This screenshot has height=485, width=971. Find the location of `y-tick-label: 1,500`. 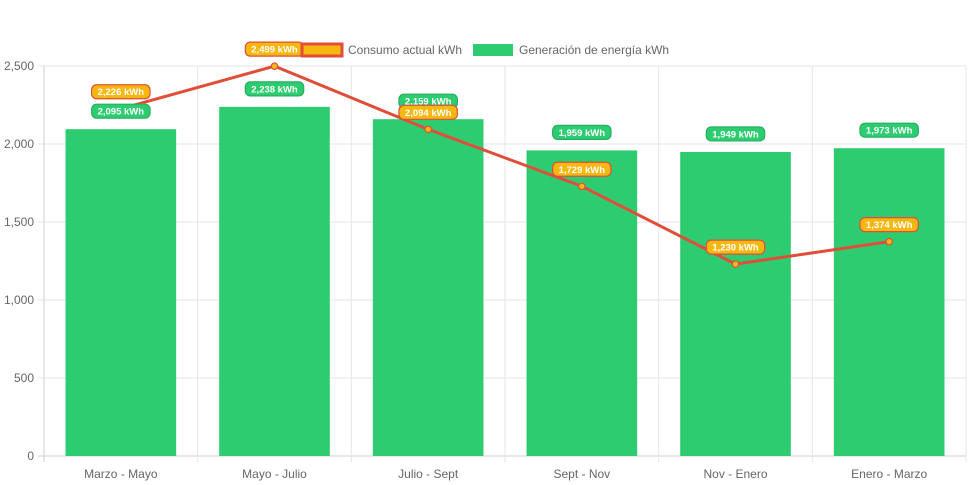

y-tick-label: 1,500 is located at coordinates (19, 222).